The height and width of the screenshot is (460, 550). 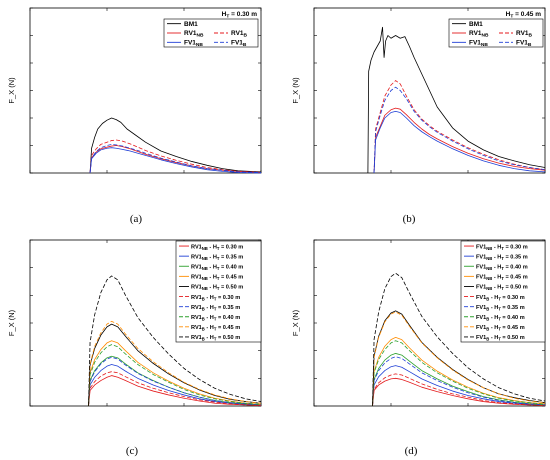 What do you see at coordinates (502, 267) in the screenshot?
I see `legend-label: FV1NB - HT = 0.40 m` at bounding box center [502, 267].